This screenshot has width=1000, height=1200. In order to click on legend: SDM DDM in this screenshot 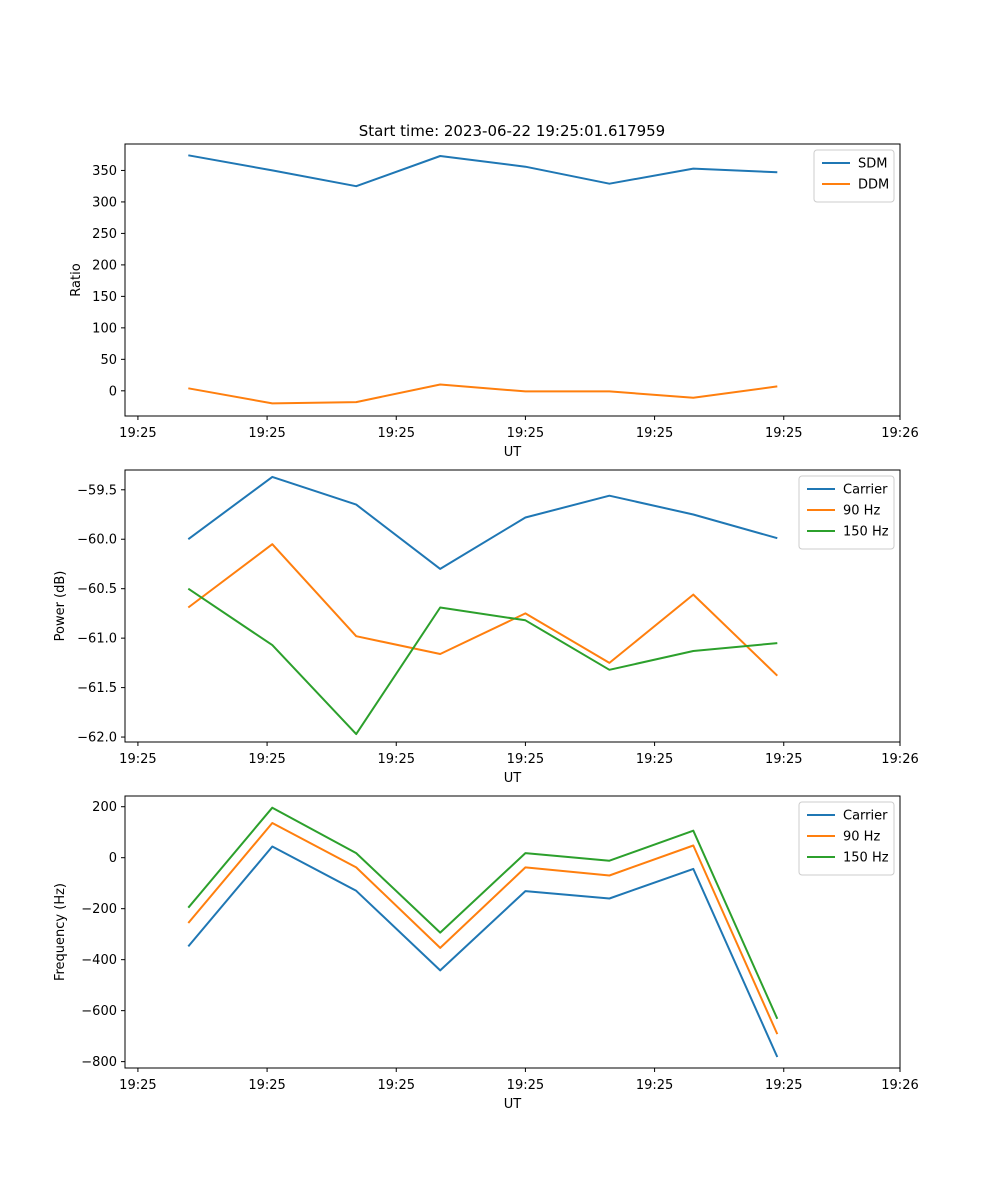, I will do `click(854, 176)`.